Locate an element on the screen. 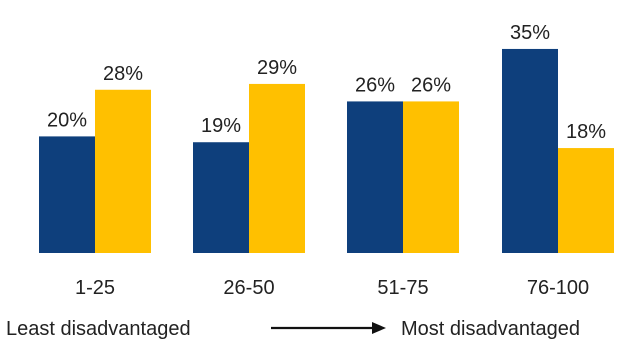 The height and width of the screenshot is (345, 644). value-label-76-100-series-2: 18% is located at coordinates (586, 132).